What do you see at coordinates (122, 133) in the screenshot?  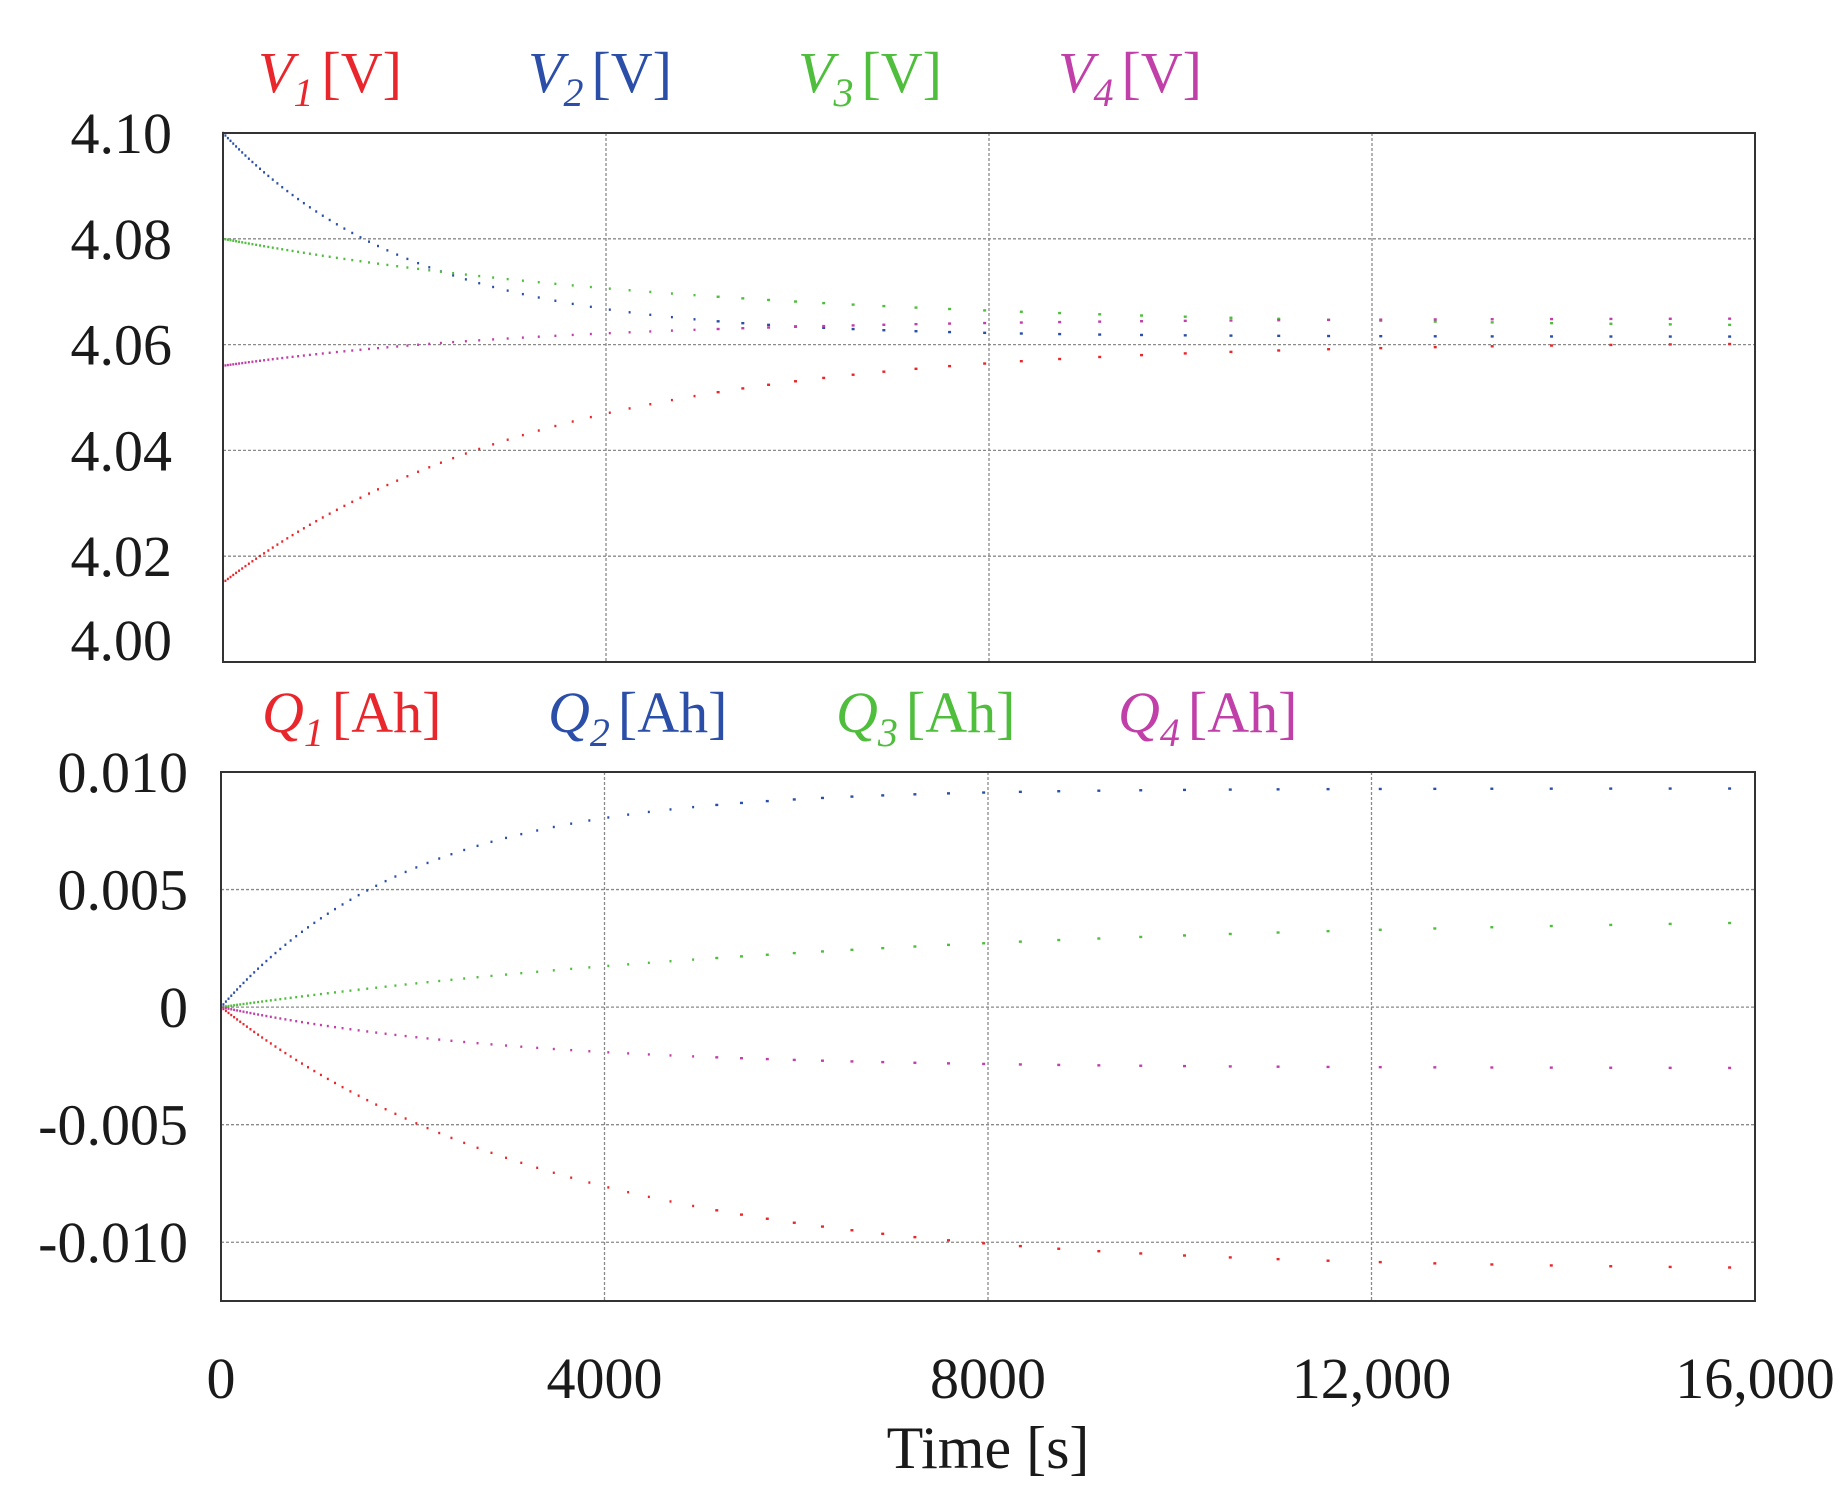 I see `y-tick-label: 4.10` at bounding box center [122, 133].